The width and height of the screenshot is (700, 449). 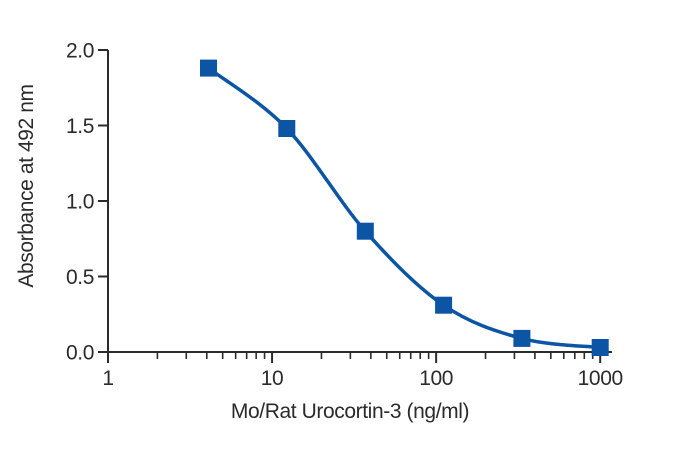 I want to click on y-tick-label: 1.5, so click(x=80, y=126).